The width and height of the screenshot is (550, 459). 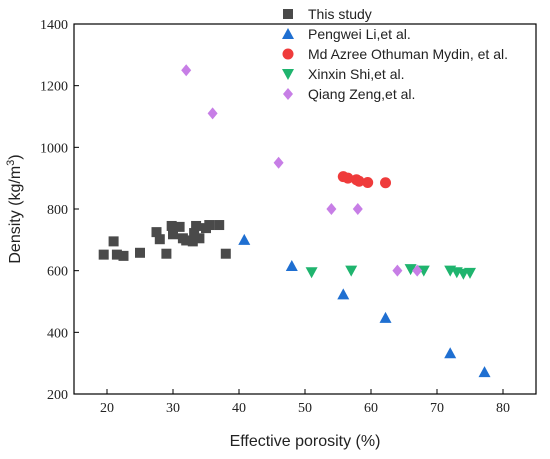 I want to click on legend-label: Qiang Zeng,et al., so click(x=361, y=94).